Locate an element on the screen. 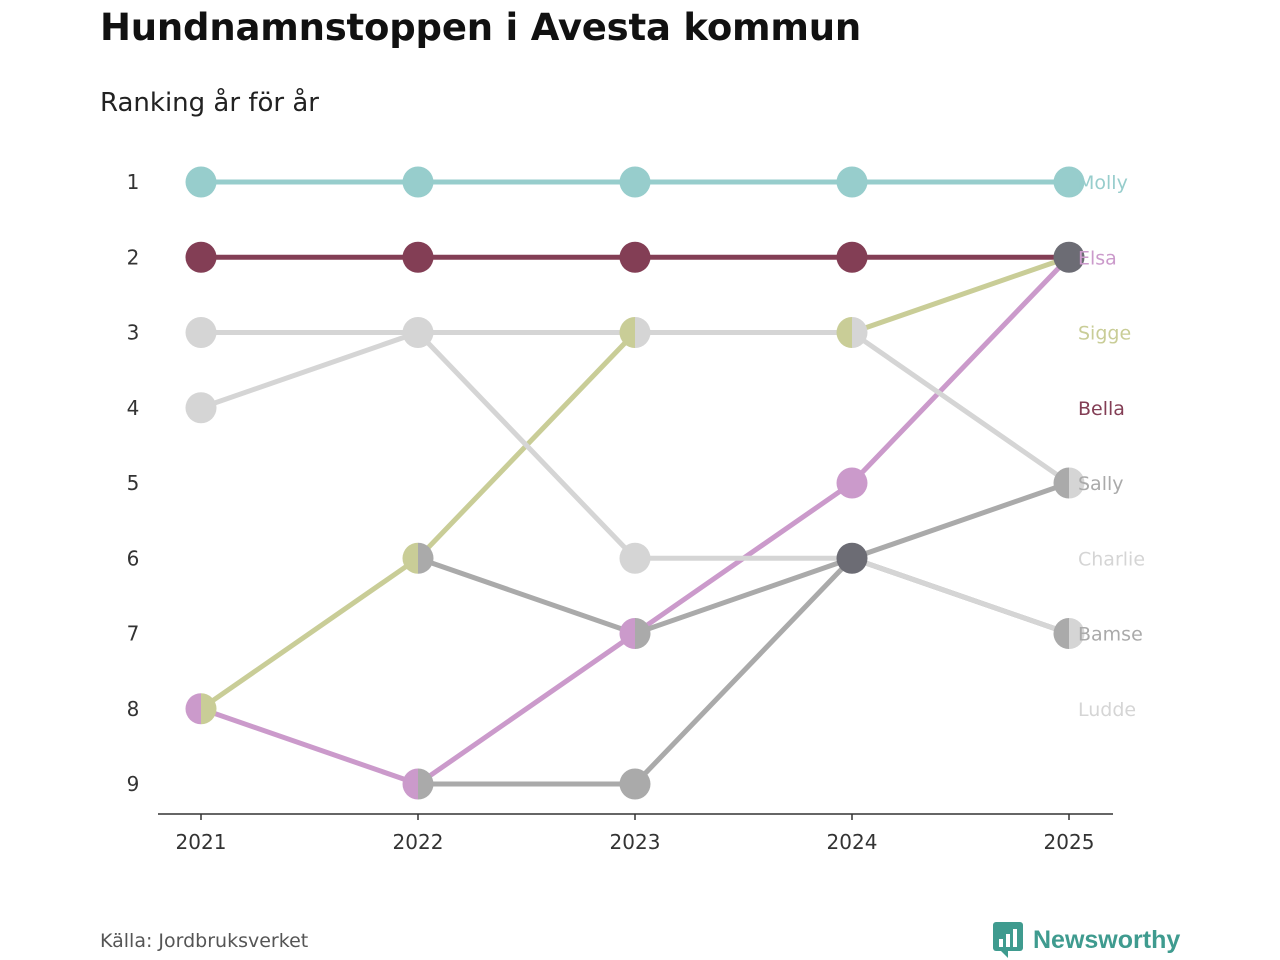 Image resolution: width=1280 pixels, height=960 pixels. dot-elsa-2022 is located at coordinates (410, 784).